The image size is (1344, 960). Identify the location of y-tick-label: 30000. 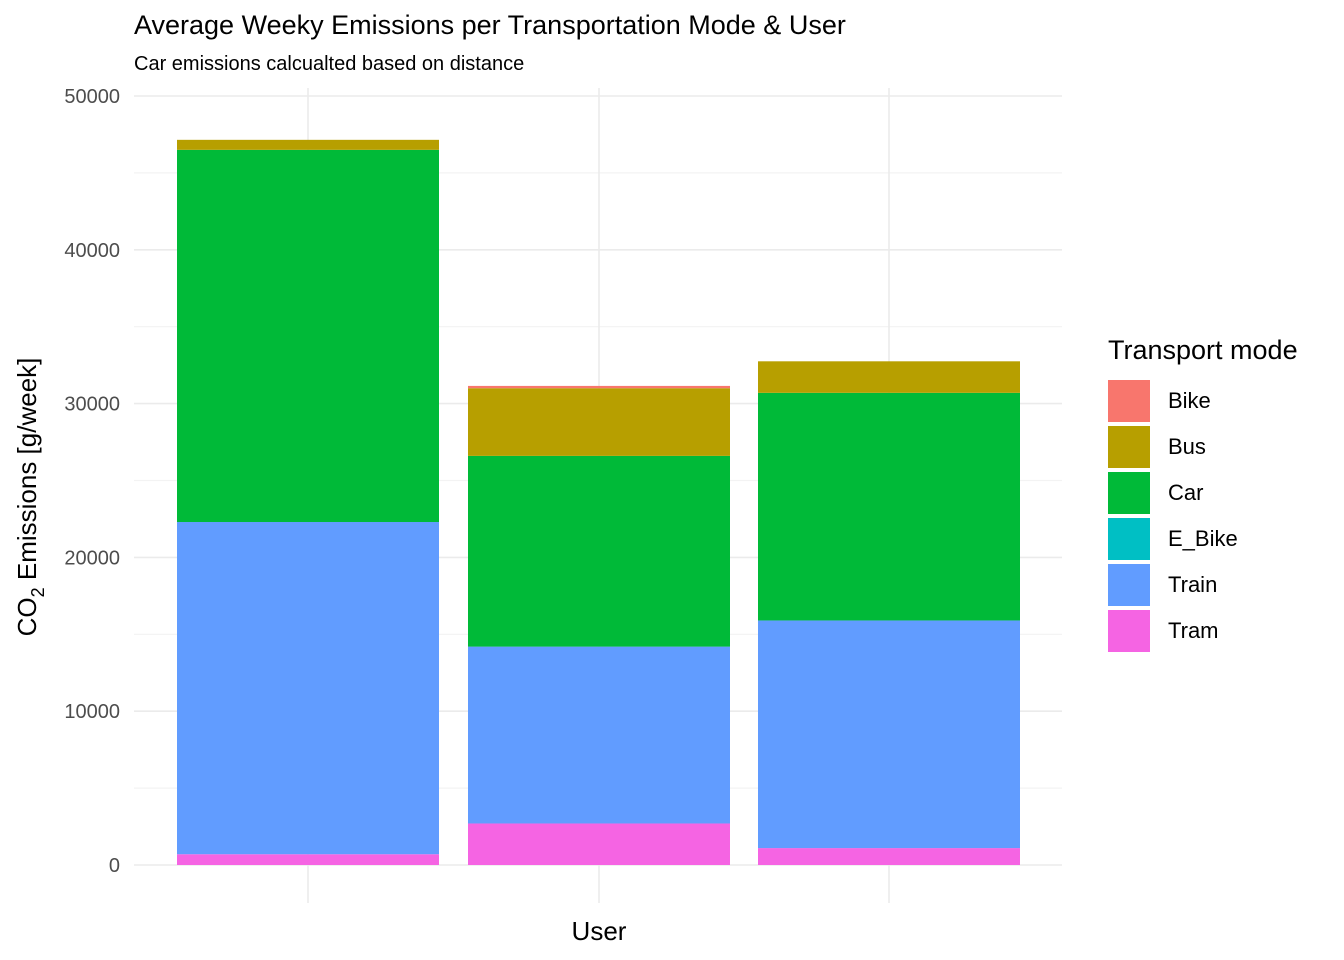
(92, 405).